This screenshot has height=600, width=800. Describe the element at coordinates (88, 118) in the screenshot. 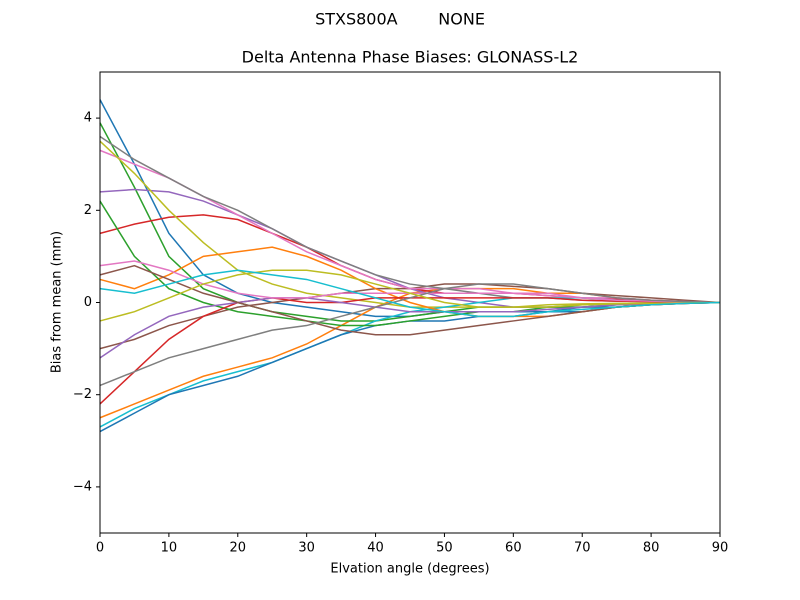

I see `y-tick-label: 4` at that location.